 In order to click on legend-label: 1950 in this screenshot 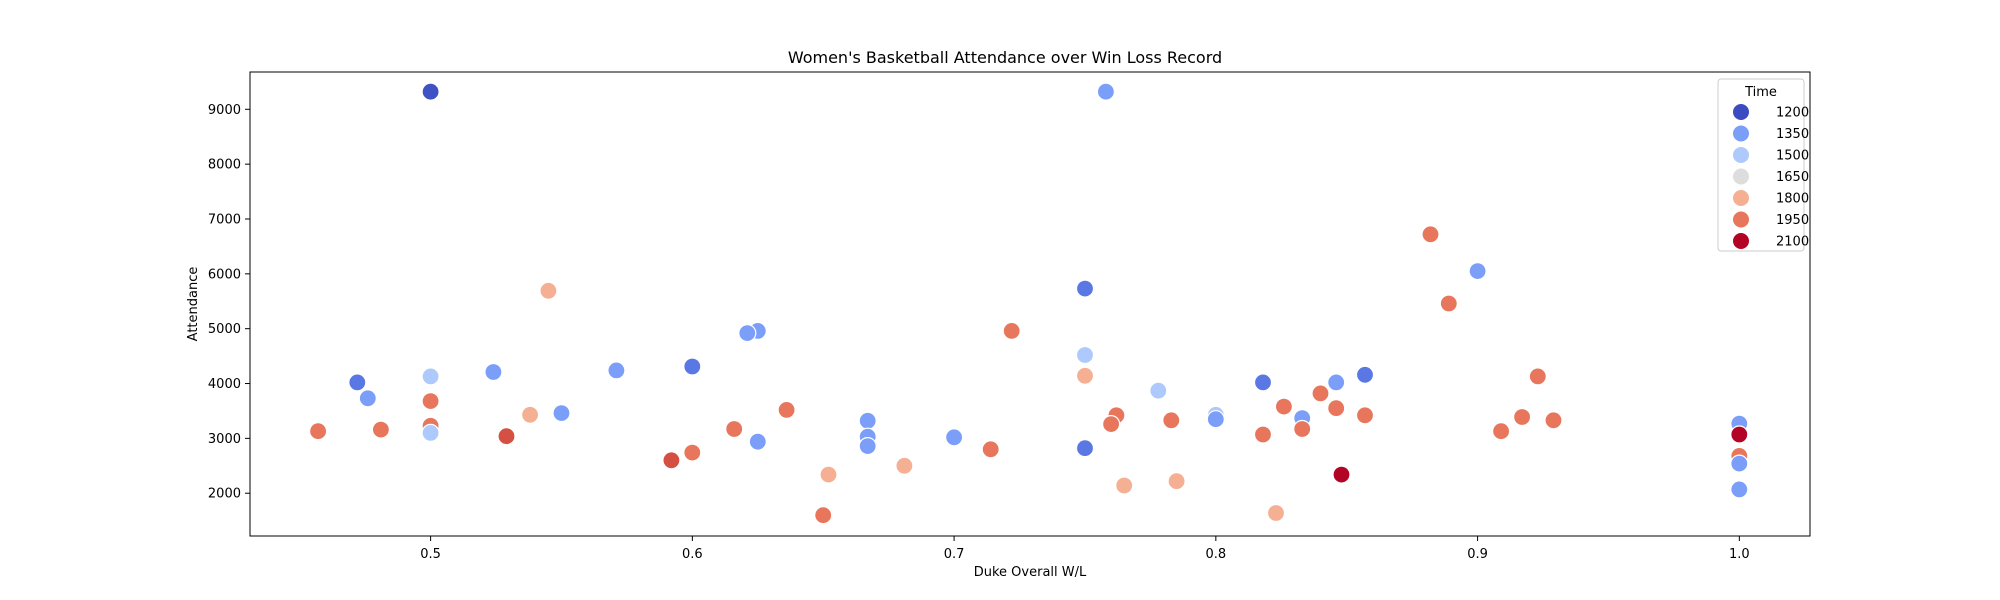, I will do `click(1792, 220)`.